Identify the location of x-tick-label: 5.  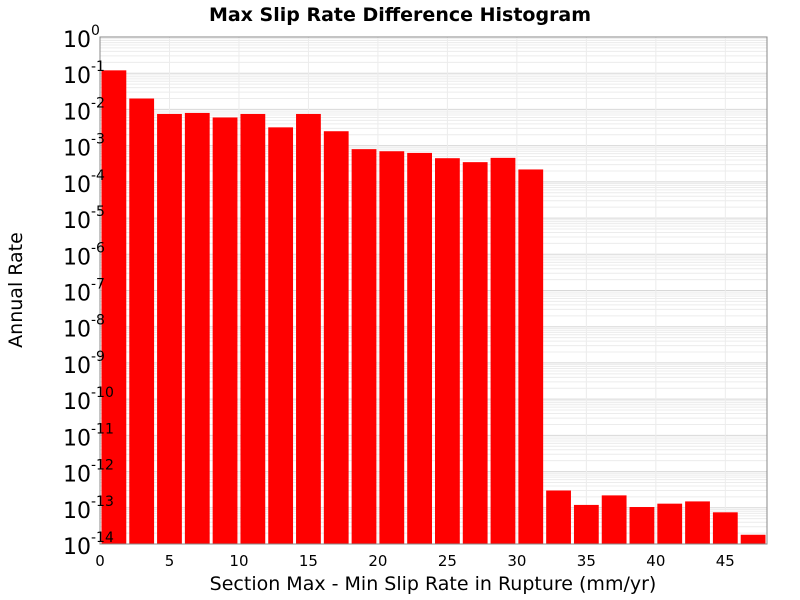
(170, 561).